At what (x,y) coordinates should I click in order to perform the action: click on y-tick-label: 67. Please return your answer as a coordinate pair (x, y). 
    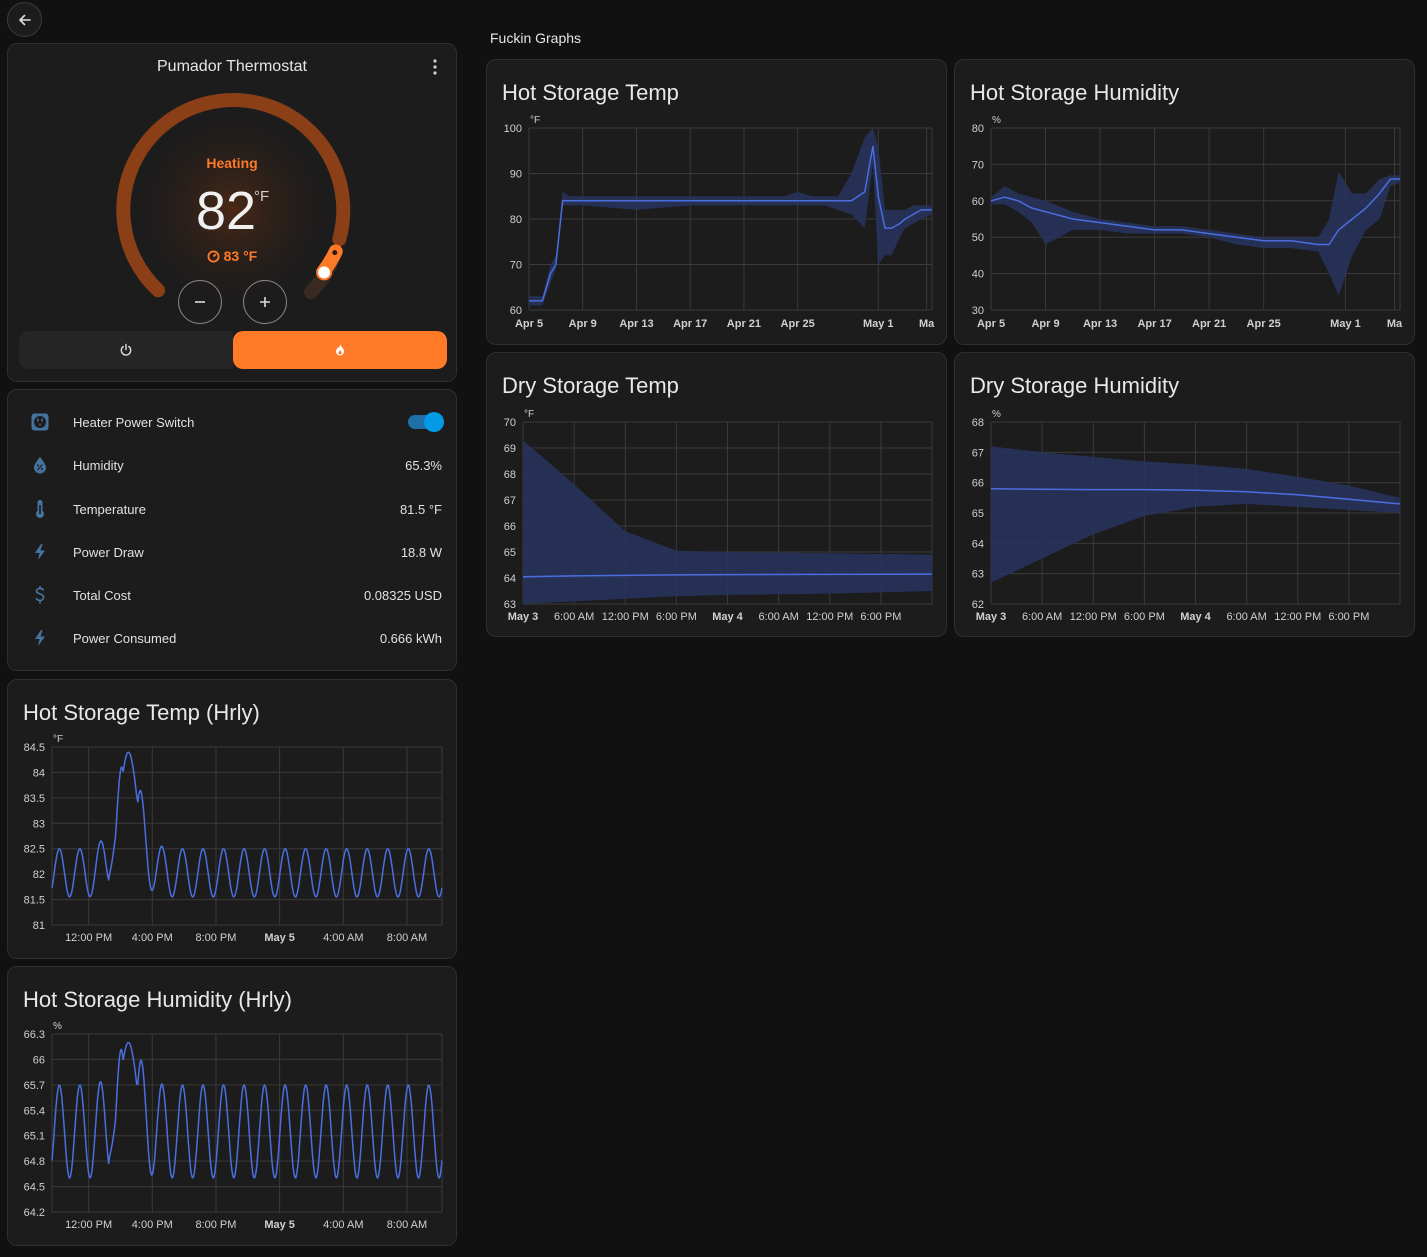
    Looking at the image, I should click on (978, 453).